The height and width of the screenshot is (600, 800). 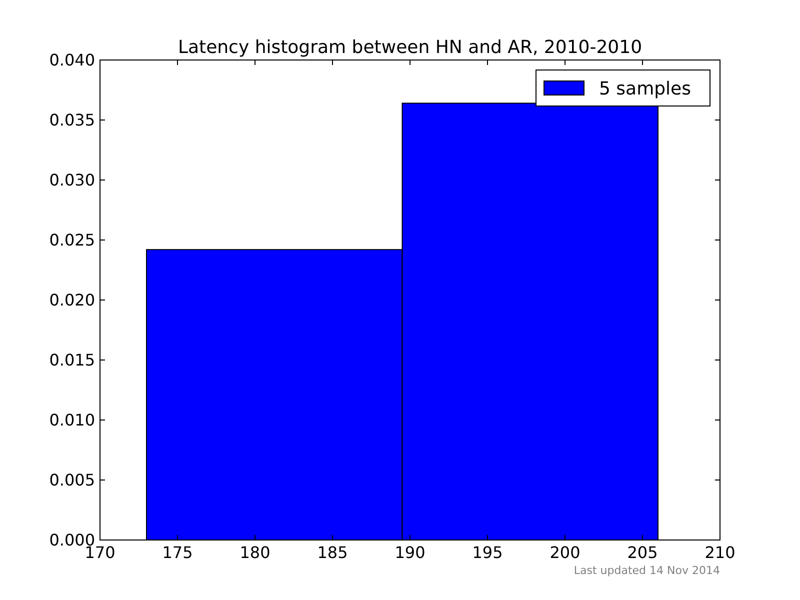 What do you see at coordinates (177, 552) in the screenshot?
I see `x-tick-label: 175` at bounding box center [177, 552].